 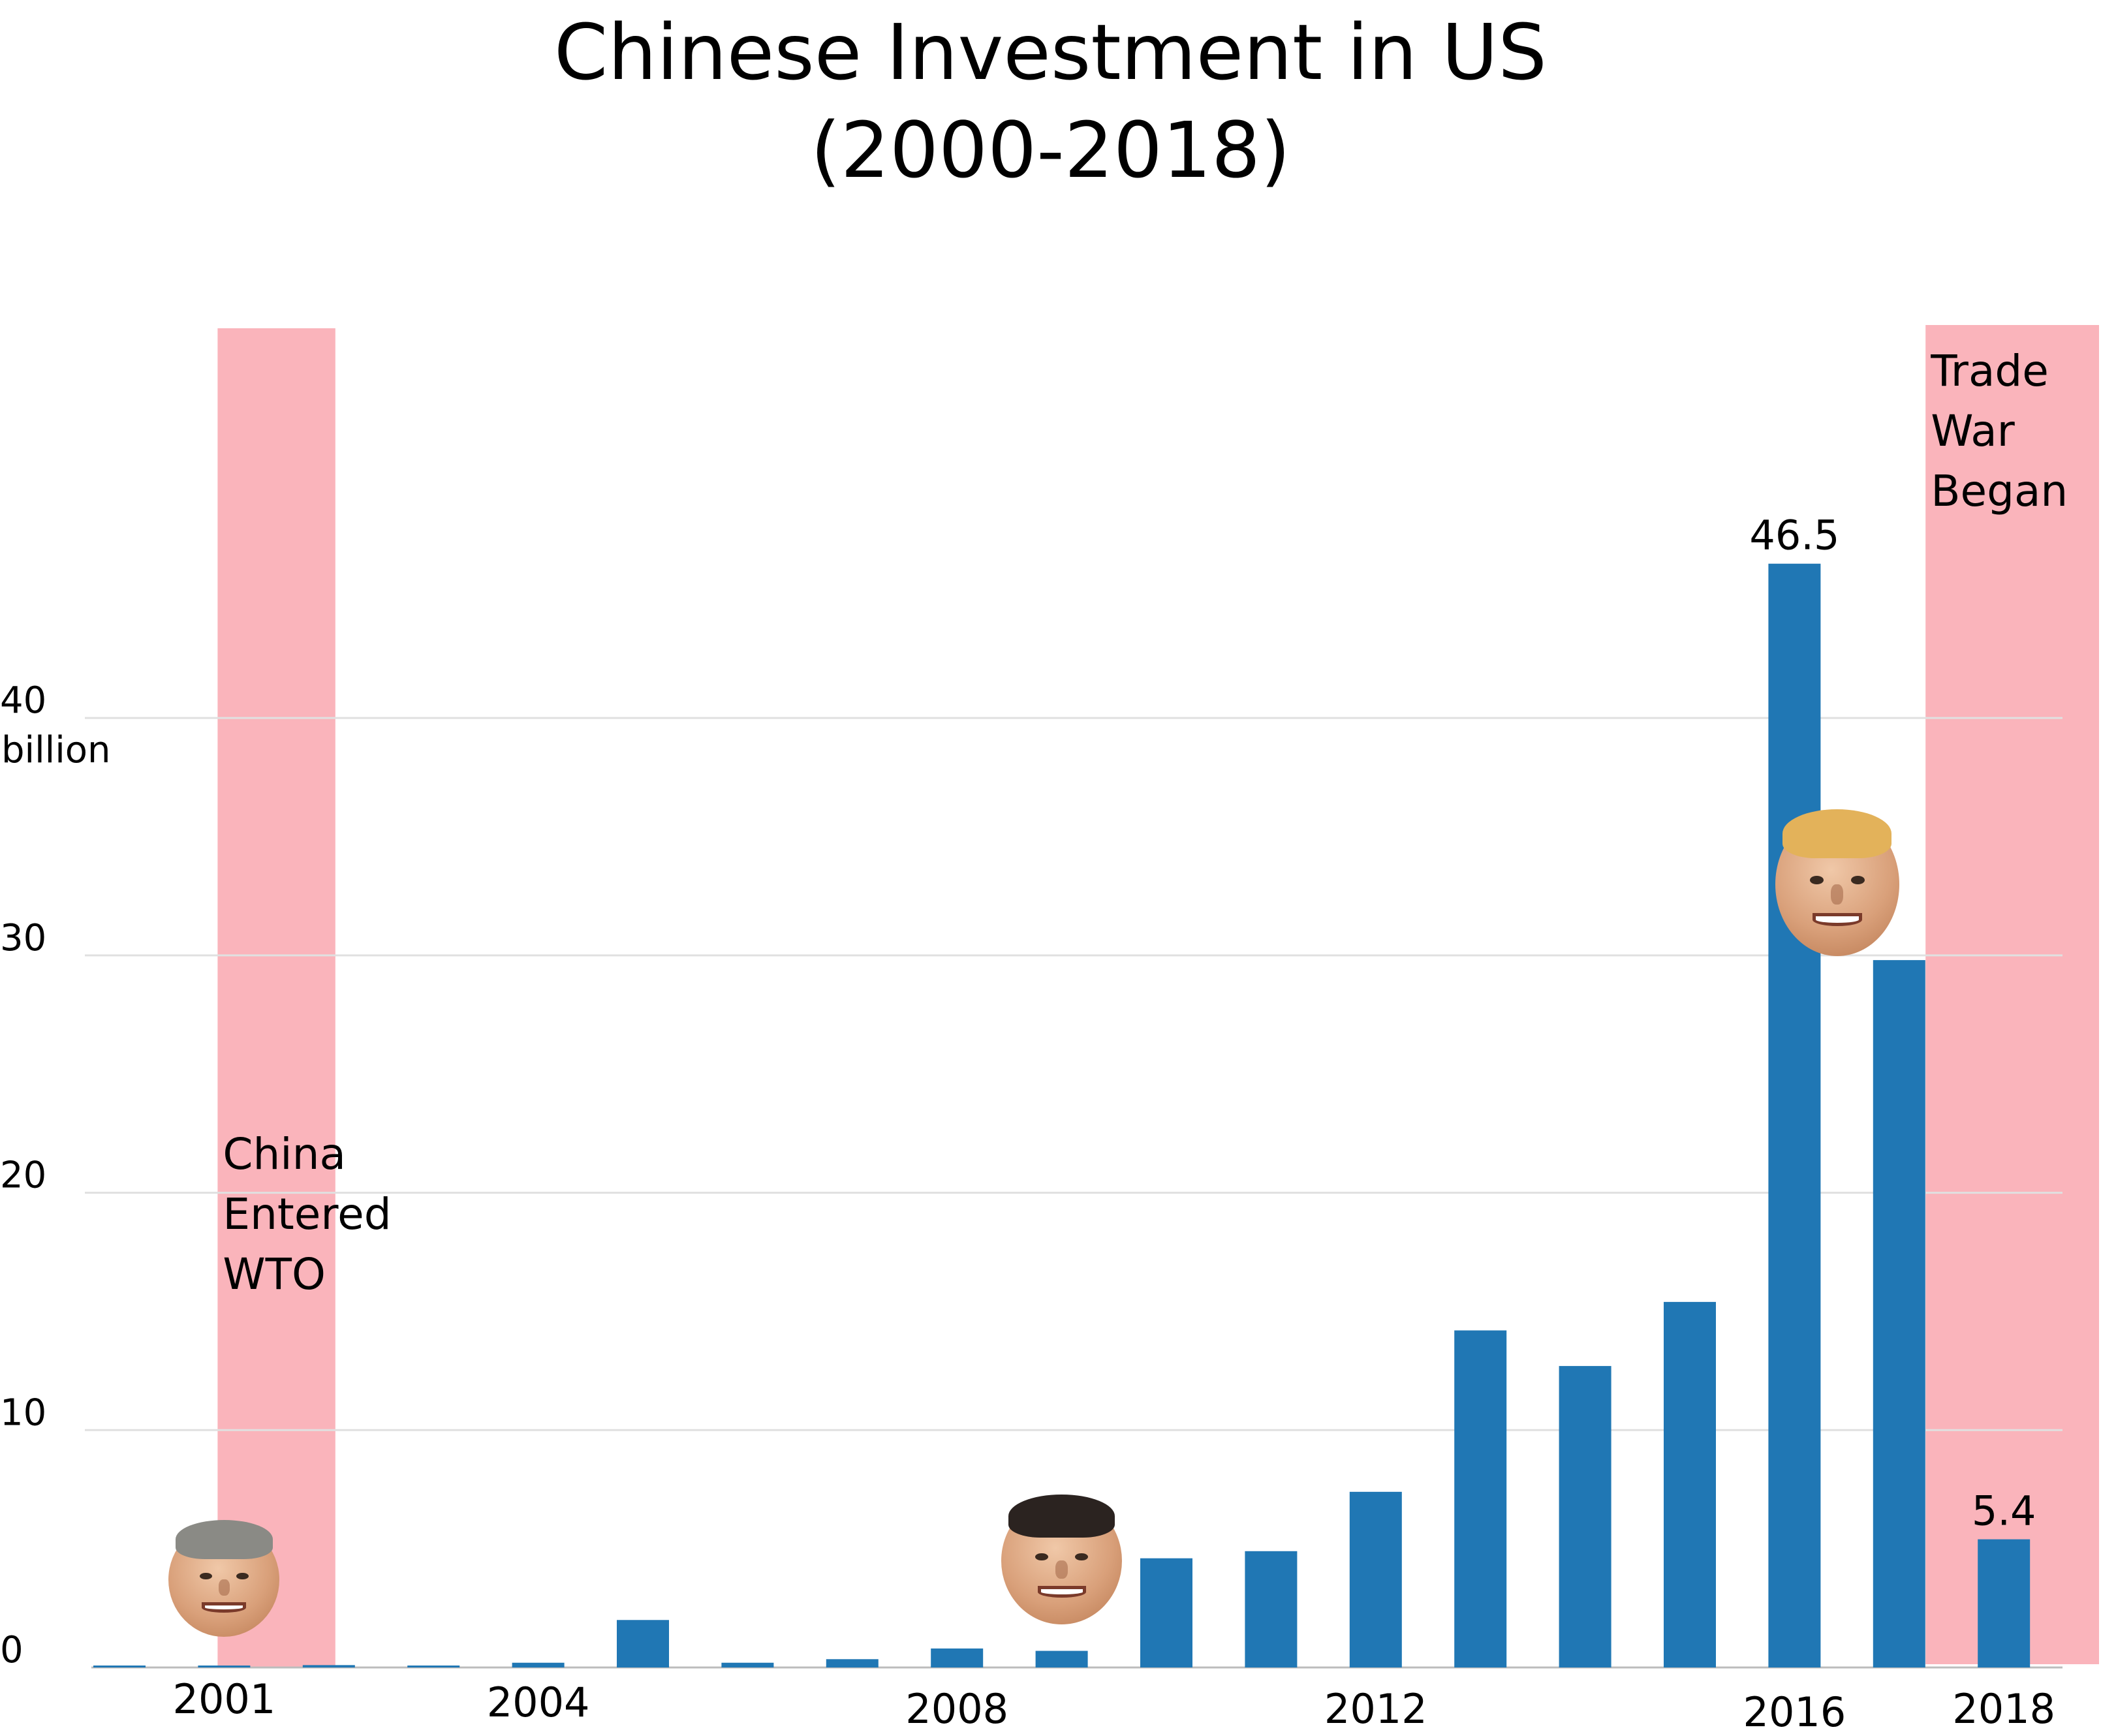 What do you see at coordinates (1794, 1712) in the screenshot?
I see `x-tick-label: 2016` at bounding box center [1794, 1712].